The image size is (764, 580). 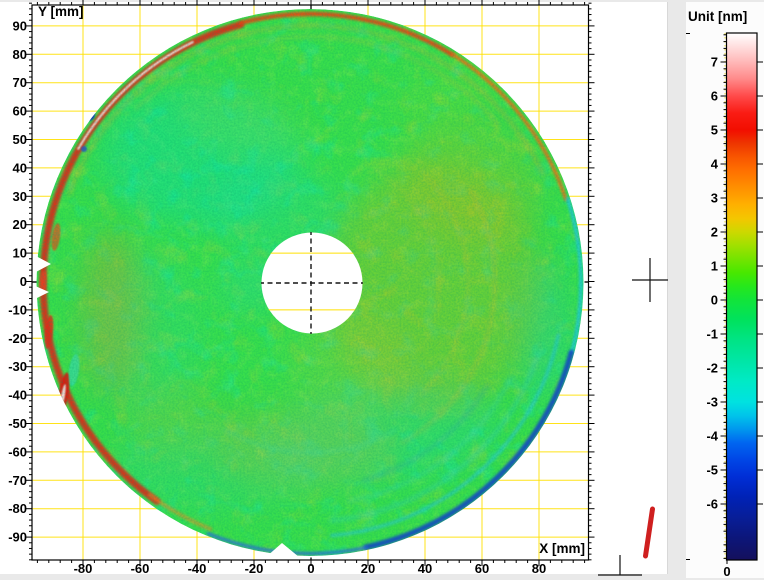 I want to click on colorbar-tick-label: 6, so click(x=714, y=96).